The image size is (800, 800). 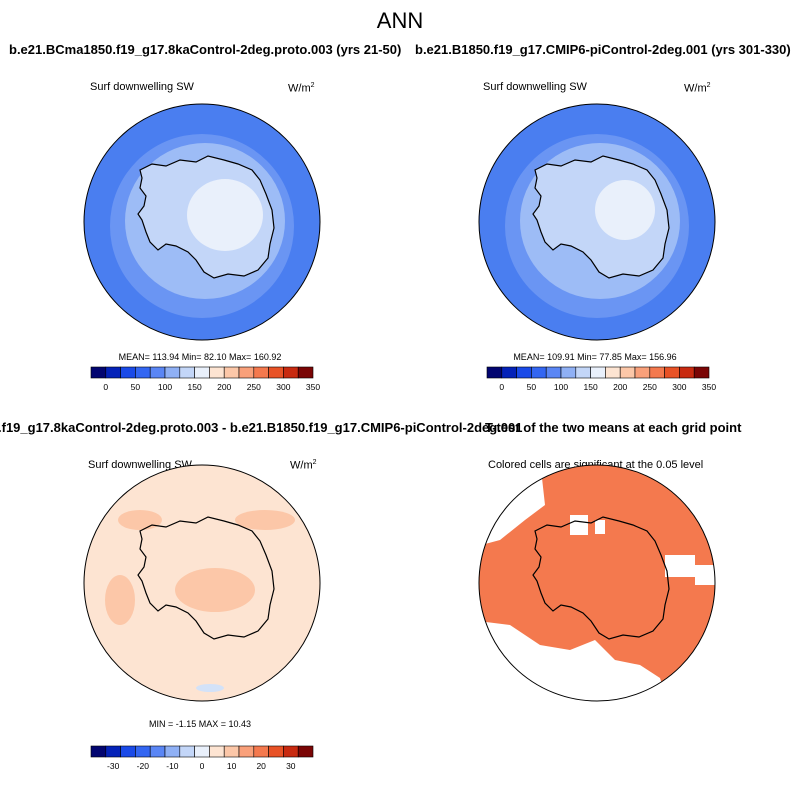 I want to click on panel-3-units: W/m2, so click(x=303, y=465).